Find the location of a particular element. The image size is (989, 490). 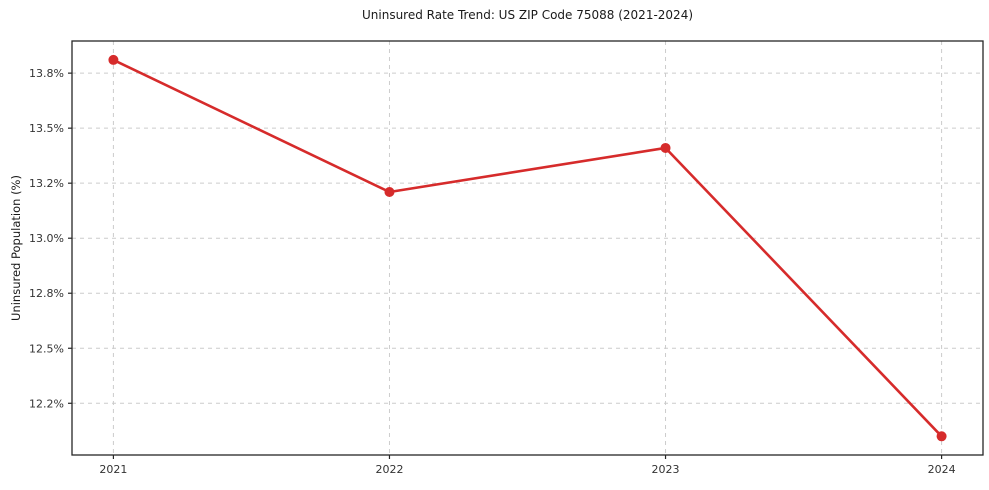

y-tick-label: 12.2% is located at coordinates (46, 403).